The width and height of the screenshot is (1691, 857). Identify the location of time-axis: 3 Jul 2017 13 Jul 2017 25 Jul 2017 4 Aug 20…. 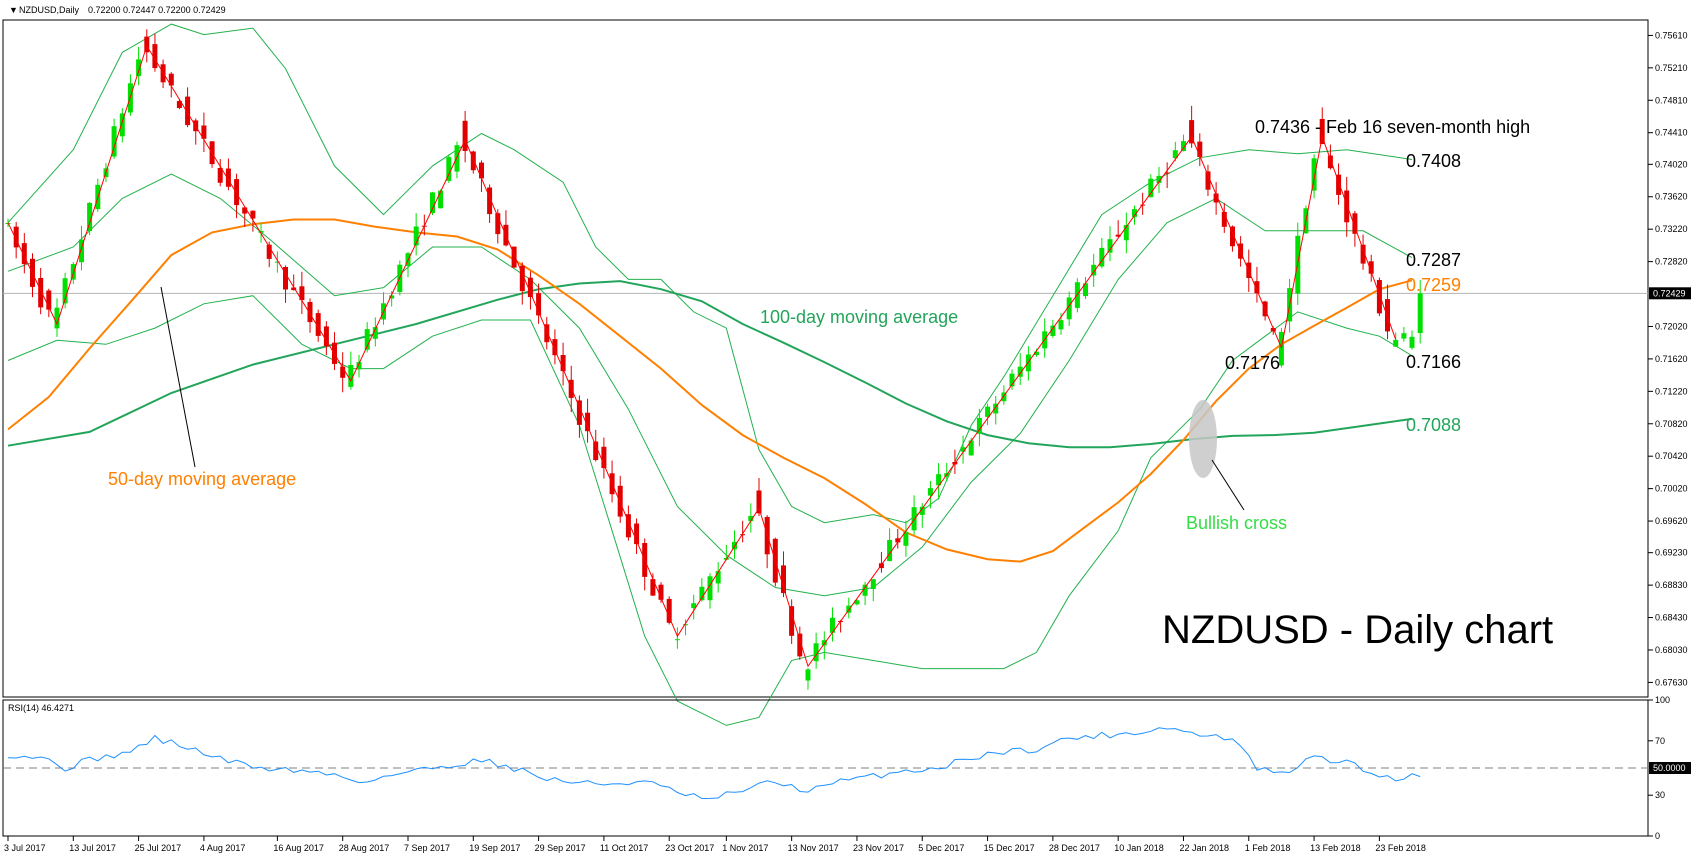
(715, 844).